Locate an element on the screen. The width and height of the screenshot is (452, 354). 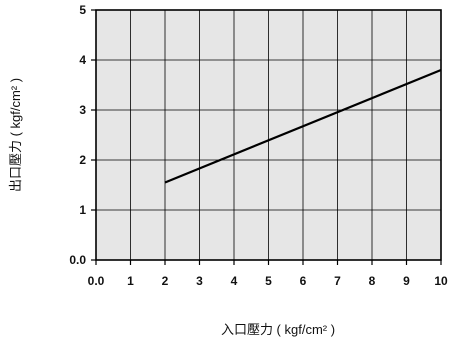
x-axis-title: 入口壓力 ( kgf/cm² ) is located at coordinates (278, 329).